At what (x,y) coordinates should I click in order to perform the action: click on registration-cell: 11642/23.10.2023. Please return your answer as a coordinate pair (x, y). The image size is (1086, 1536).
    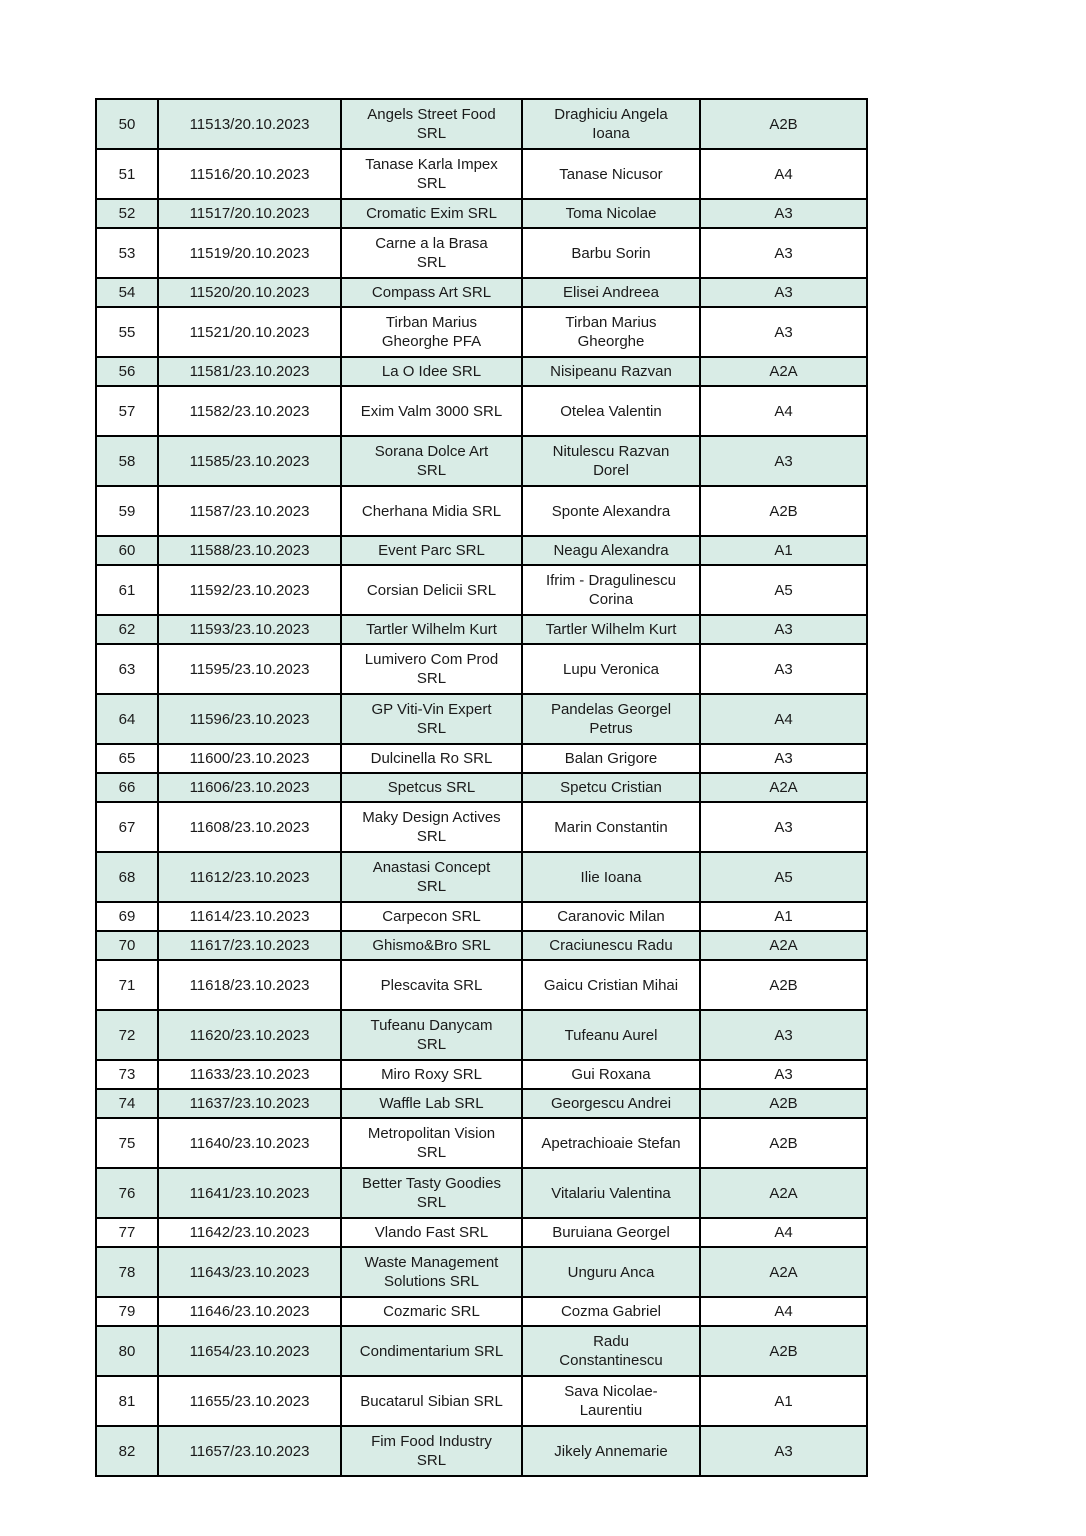
    Looking at the image, I should click on (249, 1232).